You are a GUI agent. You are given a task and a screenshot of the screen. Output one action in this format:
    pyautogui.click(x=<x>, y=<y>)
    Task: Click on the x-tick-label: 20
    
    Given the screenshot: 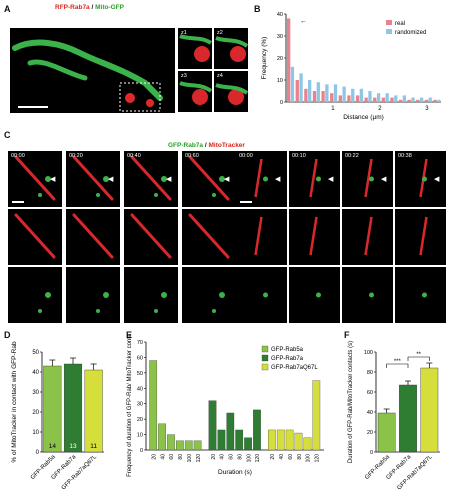 What is the action you would take?
    pyautogui.click(x=154, y=457)
    